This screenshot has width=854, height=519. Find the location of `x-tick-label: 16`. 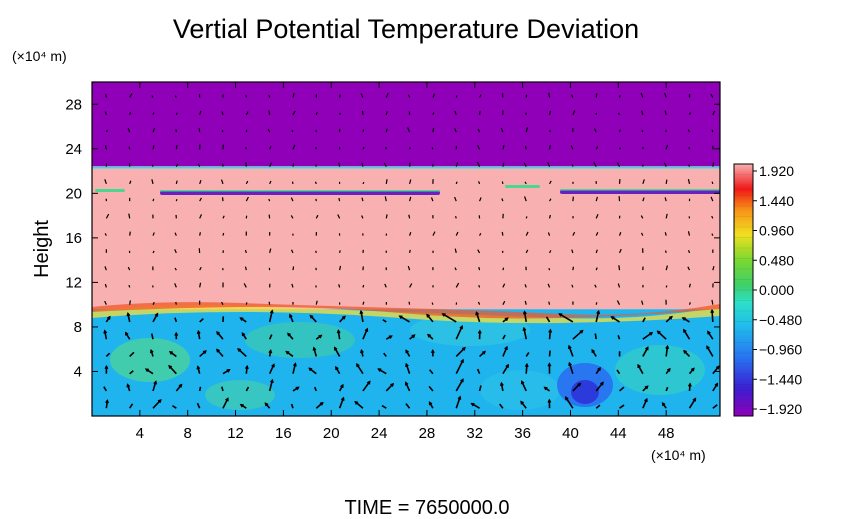

x-tick-label: 16 is located at coordinates (283, 433).